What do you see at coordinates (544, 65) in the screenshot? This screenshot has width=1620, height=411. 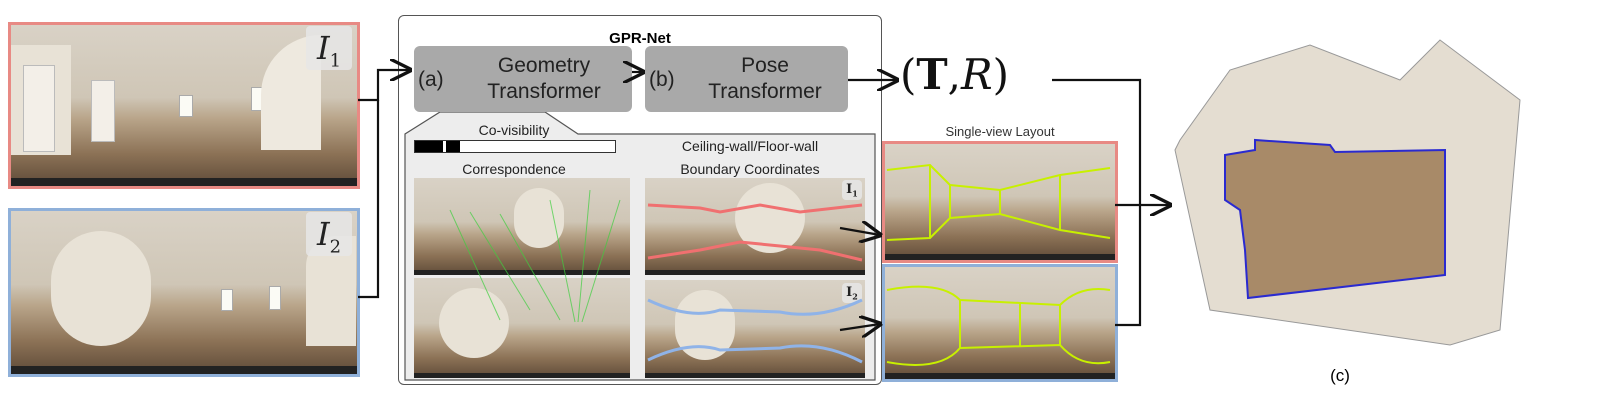 I see `geometry-line1: Geometry` at bounding box center [544, 65].